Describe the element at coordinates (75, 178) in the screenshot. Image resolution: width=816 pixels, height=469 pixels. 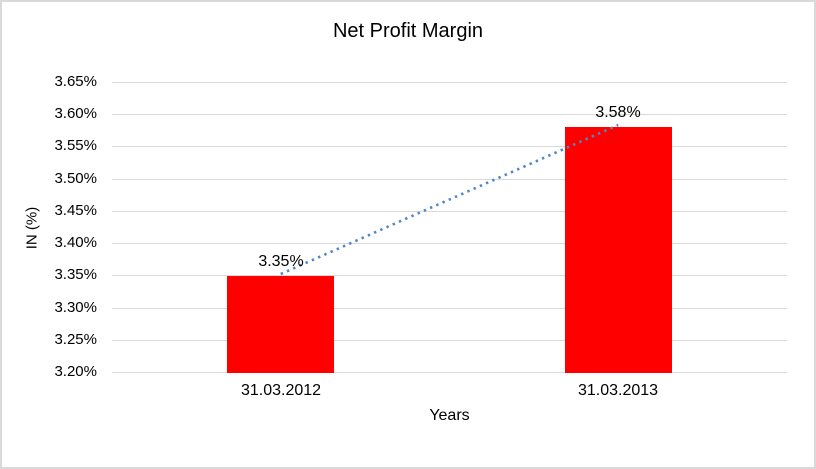
I see `y-tick-label: 3.50%` at that location.